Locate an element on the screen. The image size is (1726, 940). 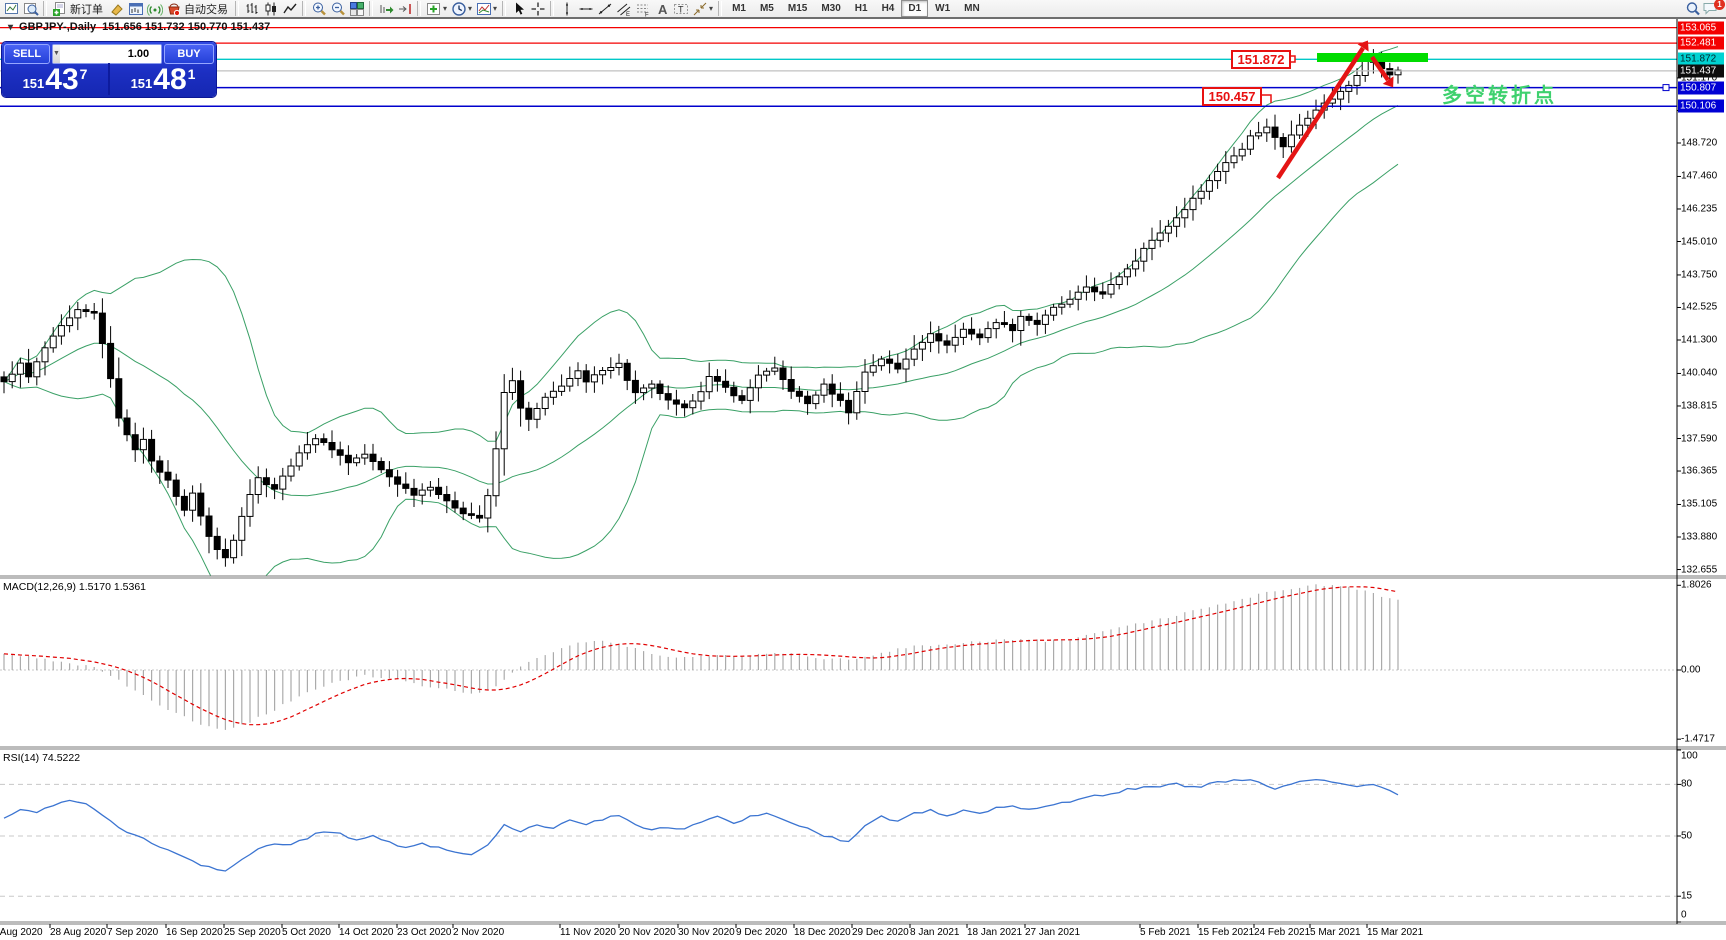
date-label: 27 Jan 2021 is located at coordinates (1053, 932).